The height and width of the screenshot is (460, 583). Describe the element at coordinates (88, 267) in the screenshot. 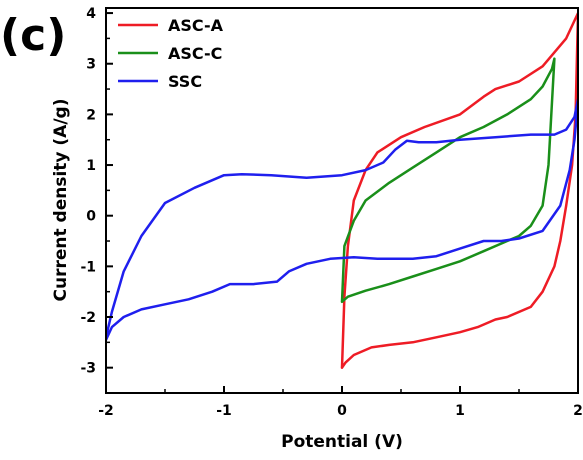

I see `y-tick-label: -1` at that location.